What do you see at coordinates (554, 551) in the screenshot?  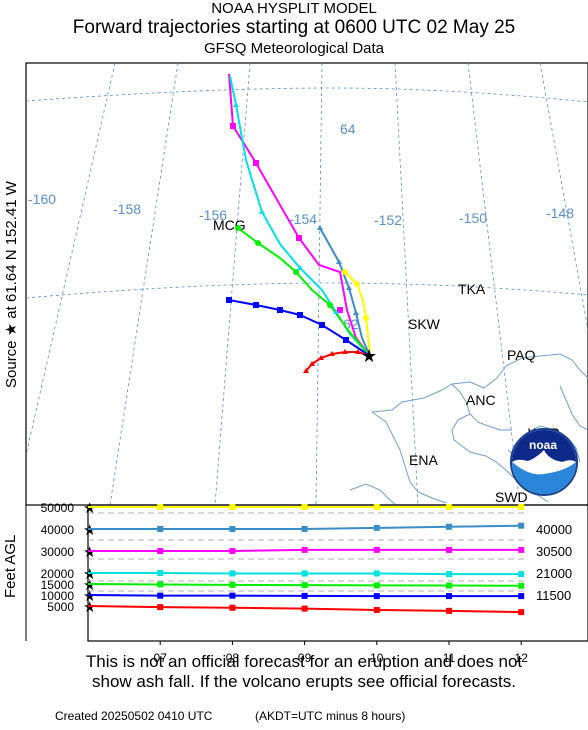 I see `profile-right-label: 30500` at bounding box center [554, 551].